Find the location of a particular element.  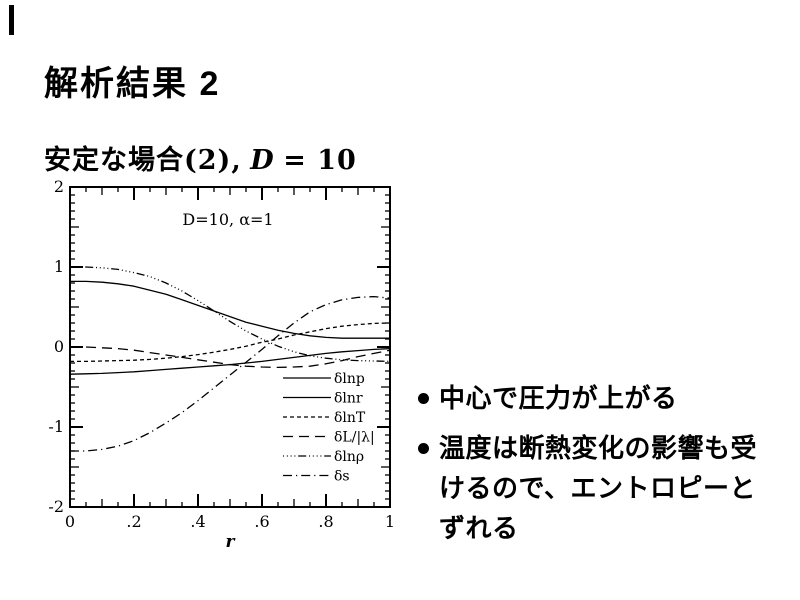

chart-title: D=10, α=1 is located at coordinates (227, 219).